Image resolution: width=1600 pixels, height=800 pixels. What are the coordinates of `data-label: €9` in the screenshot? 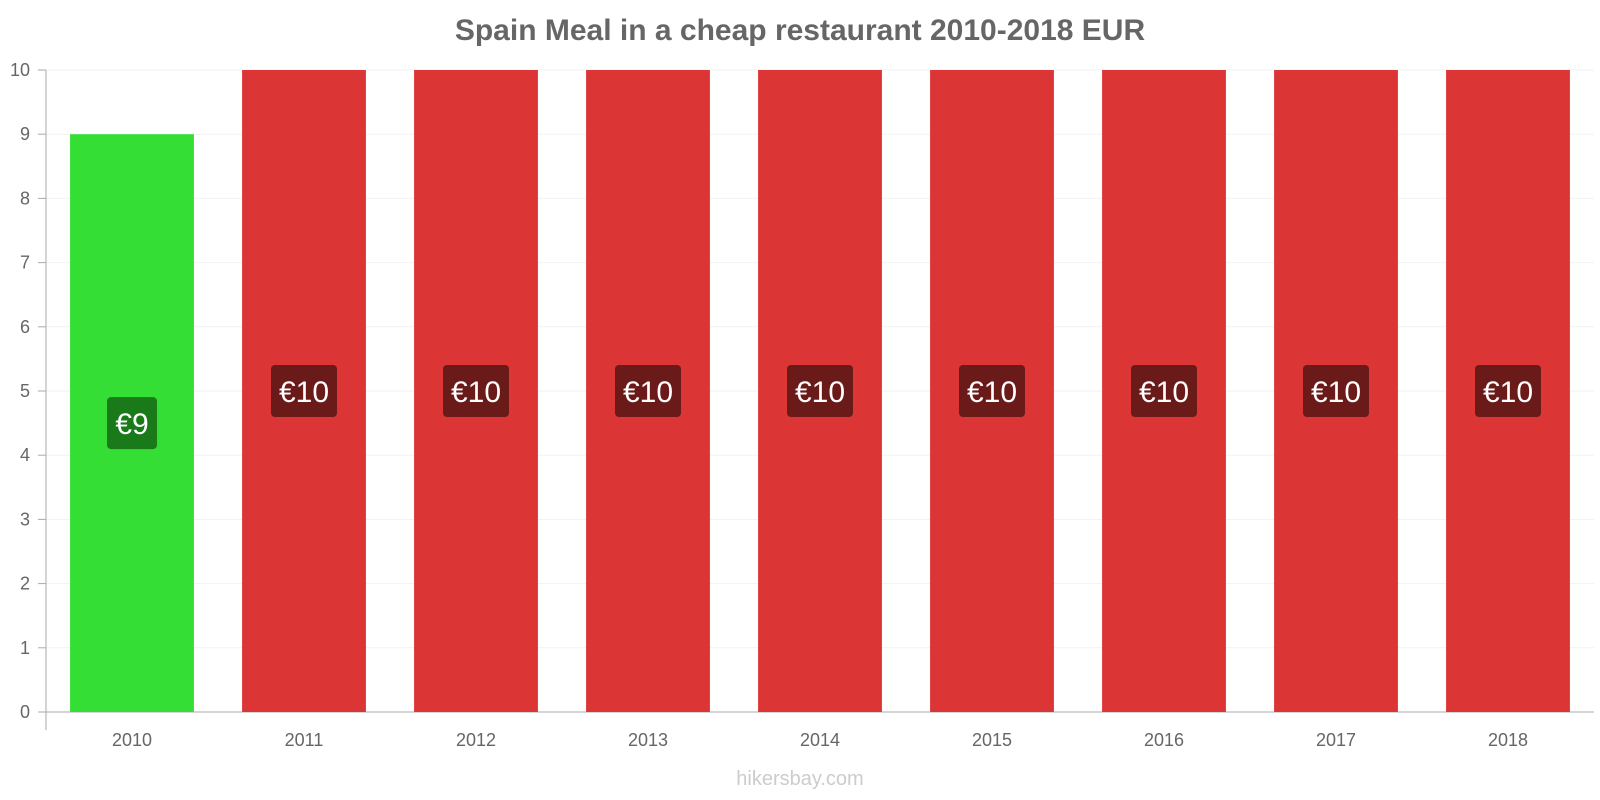 It's located at (131, 424).